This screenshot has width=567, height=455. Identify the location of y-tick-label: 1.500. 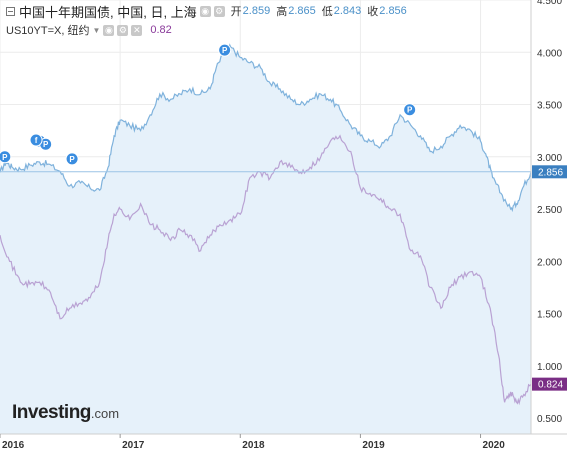
(549, 315).